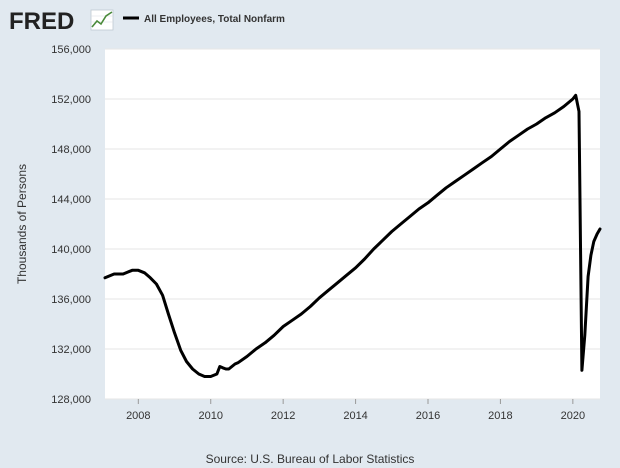  I want to click on y-tick-label: 132,000, so click(71, 350).